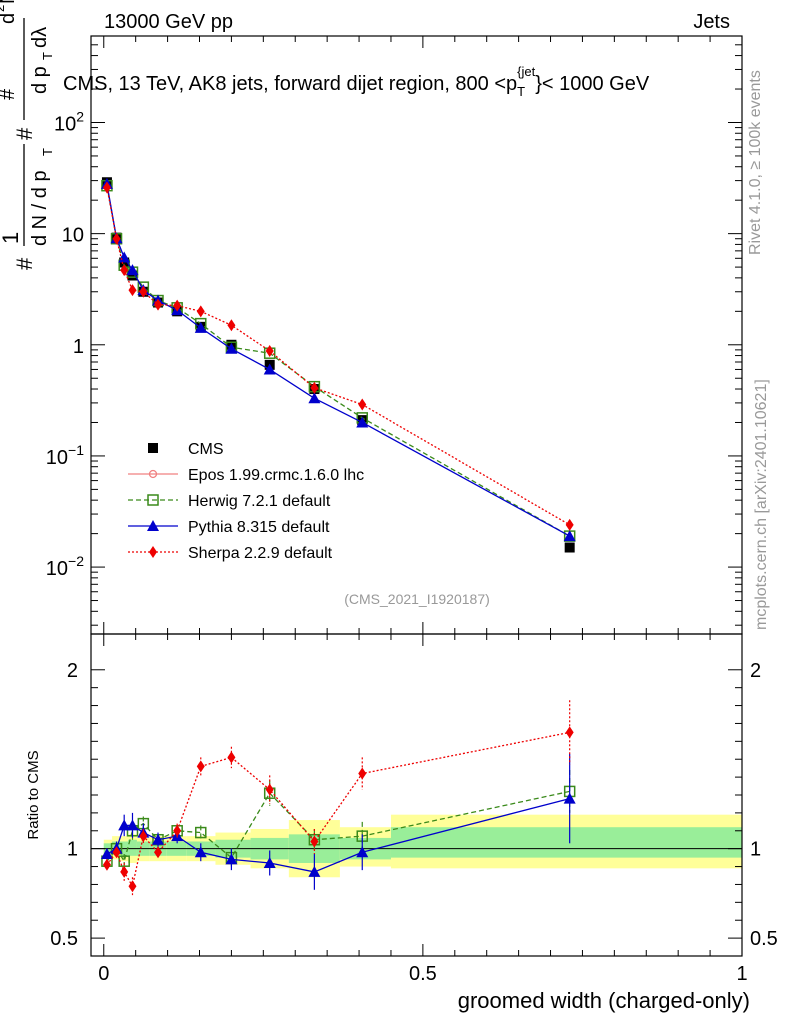 The image size is (786, 1024). Describe the element at coordinates (153, 474) in the screenshot. I see `legend-marker-epos` at that location.